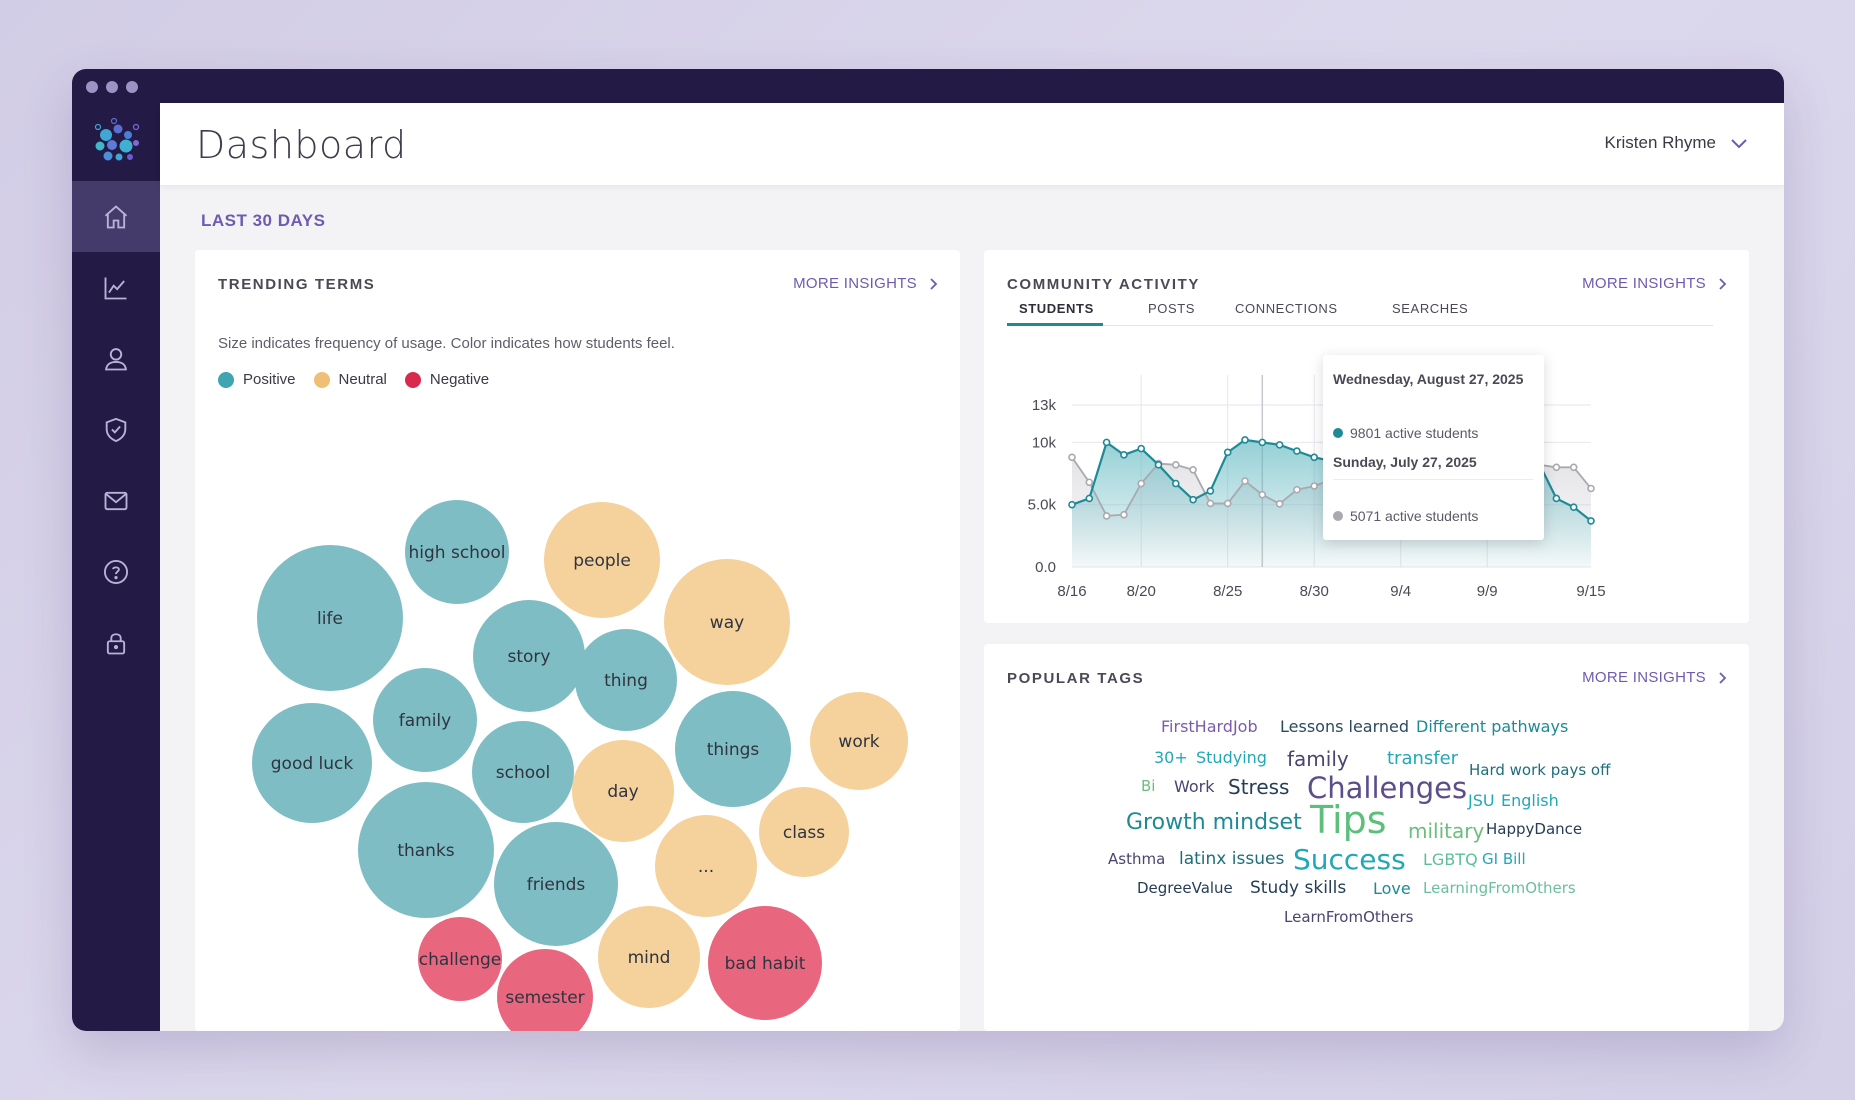 This screenshot has height=1100, width=1855. Describe the element at coordinates (132, 87) in the screenshot. I see `window-dot-maximize` at that location.